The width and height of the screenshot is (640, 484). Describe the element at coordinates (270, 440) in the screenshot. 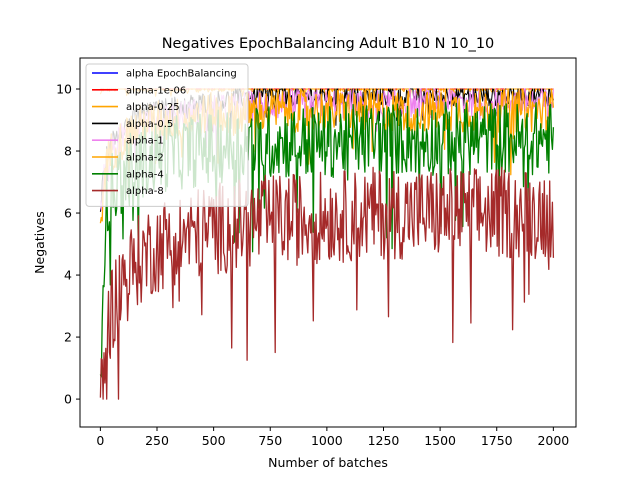

I see `x-tick-label: 750` at that location.